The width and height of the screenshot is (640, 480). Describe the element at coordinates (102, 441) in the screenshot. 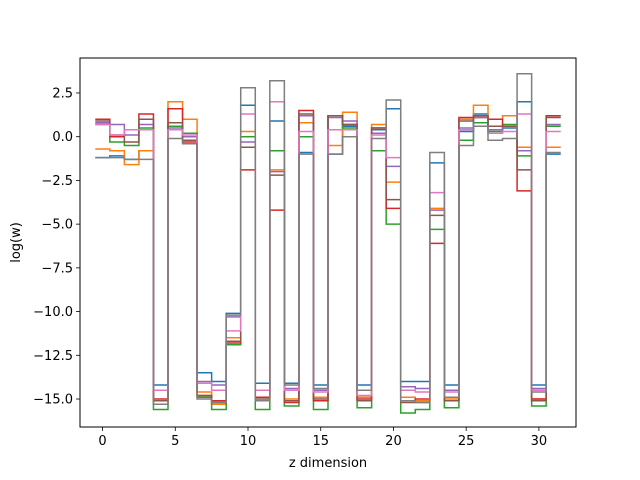

I see `x-tick-label: 0` at that location.